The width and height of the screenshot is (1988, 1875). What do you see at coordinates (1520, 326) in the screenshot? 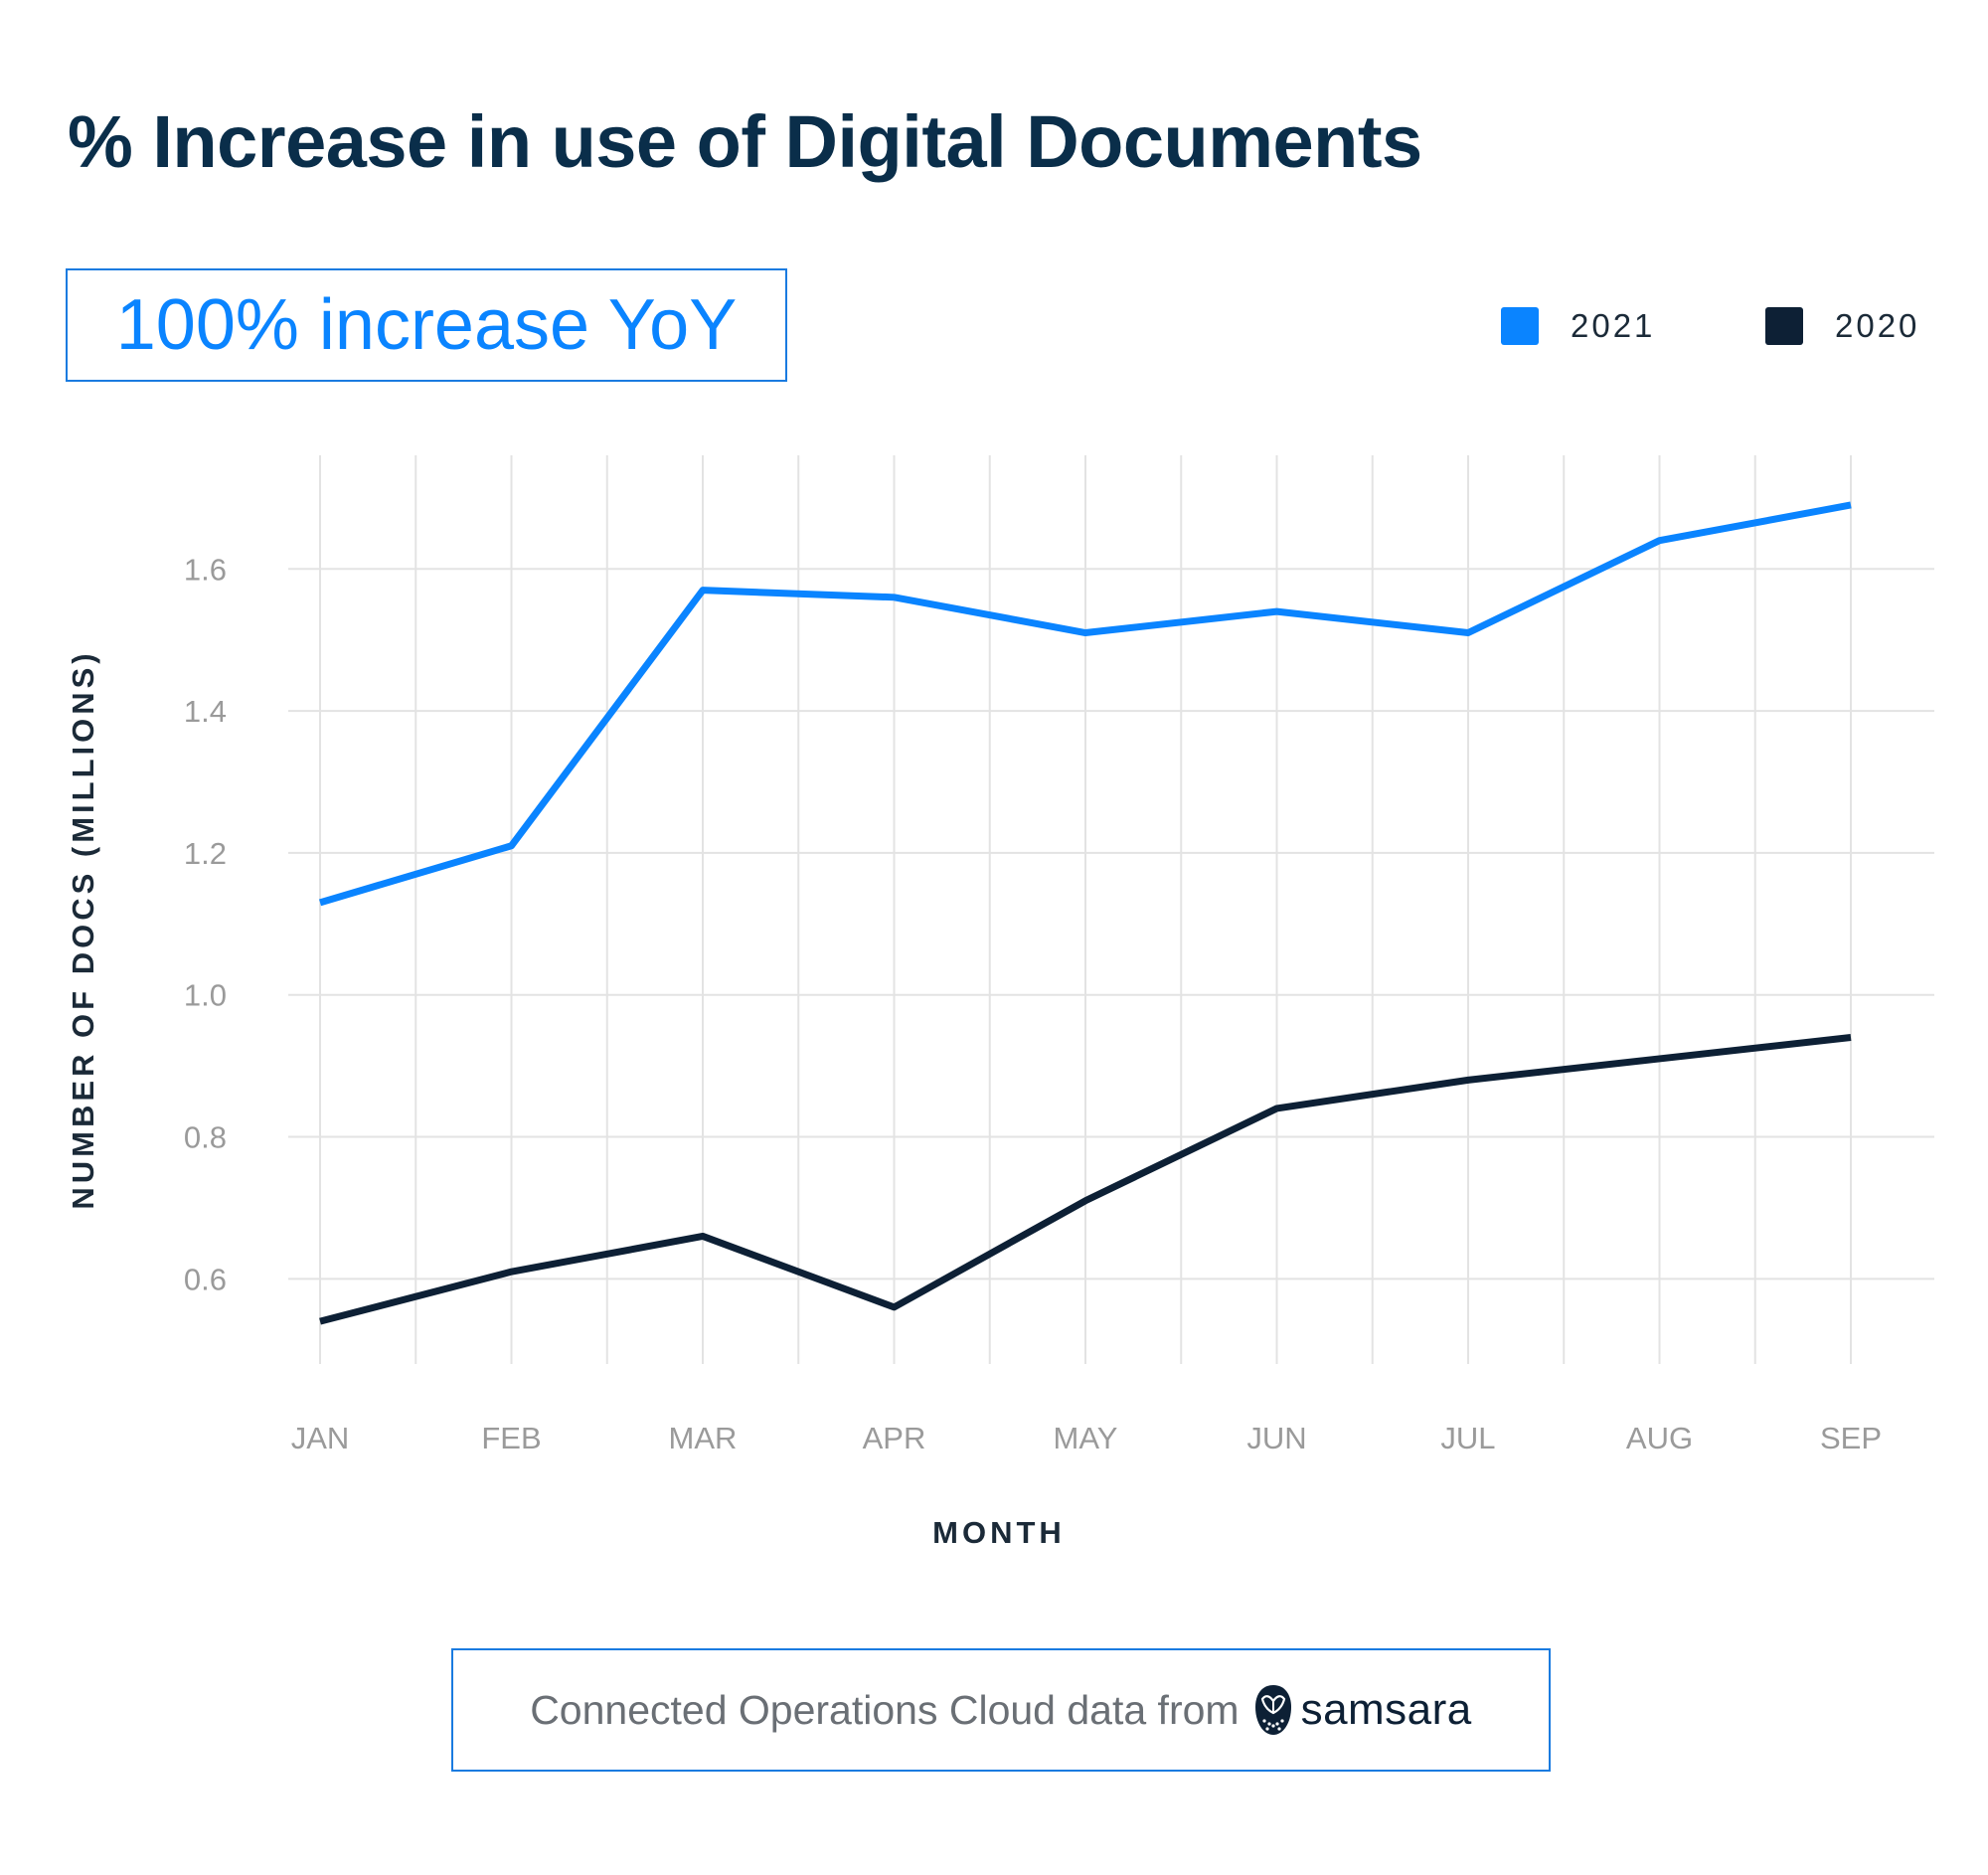
I see `legend-swatch-2021` at bounding box center [1520, 326].